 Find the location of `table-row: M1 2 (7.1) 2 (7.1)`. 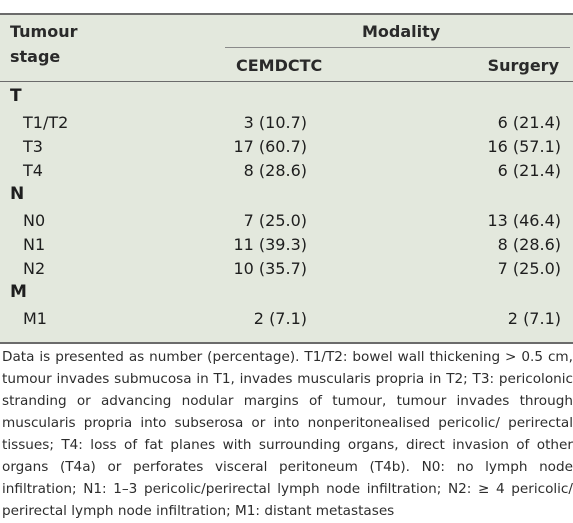

table-row: M1 2 (7.1) 2 (7.1) is located at coordinates (286, 318).